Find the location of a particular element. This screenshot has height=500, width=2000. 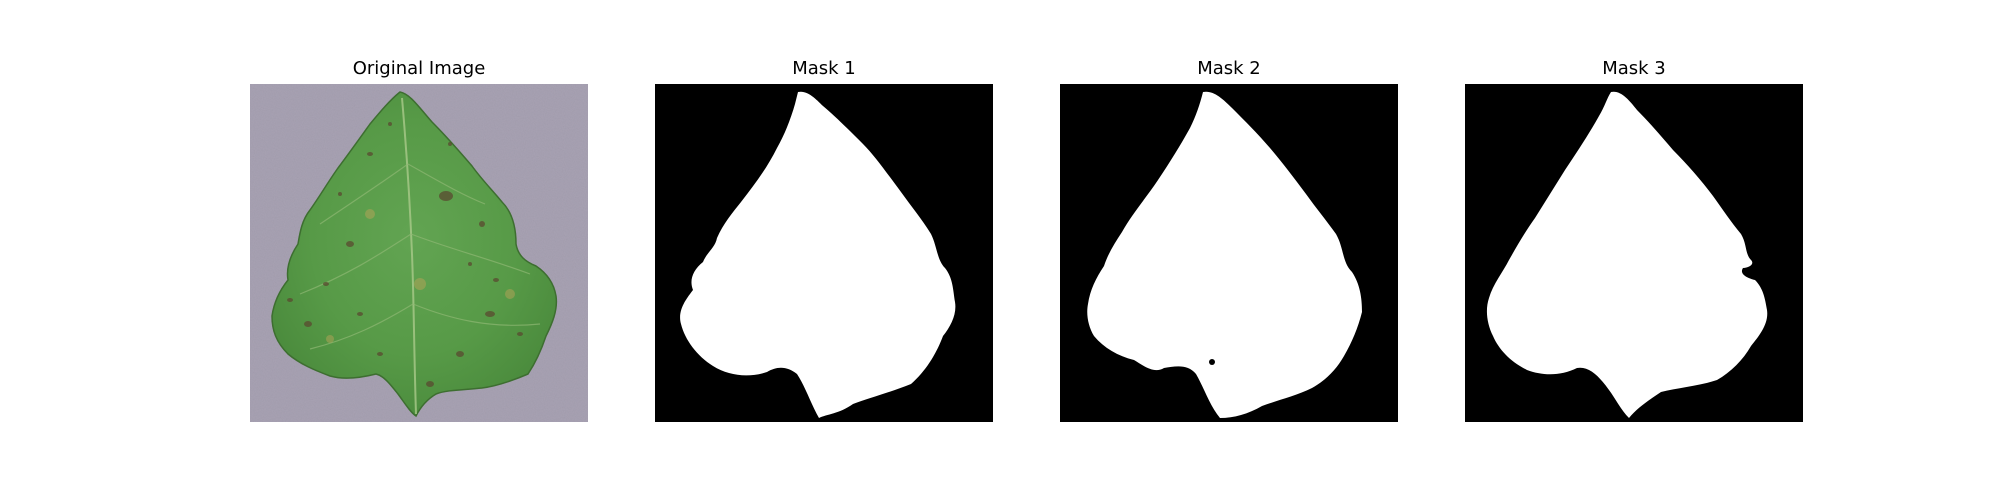

mask-2-title: Mask 2 is located at coordinates (1229, 68).